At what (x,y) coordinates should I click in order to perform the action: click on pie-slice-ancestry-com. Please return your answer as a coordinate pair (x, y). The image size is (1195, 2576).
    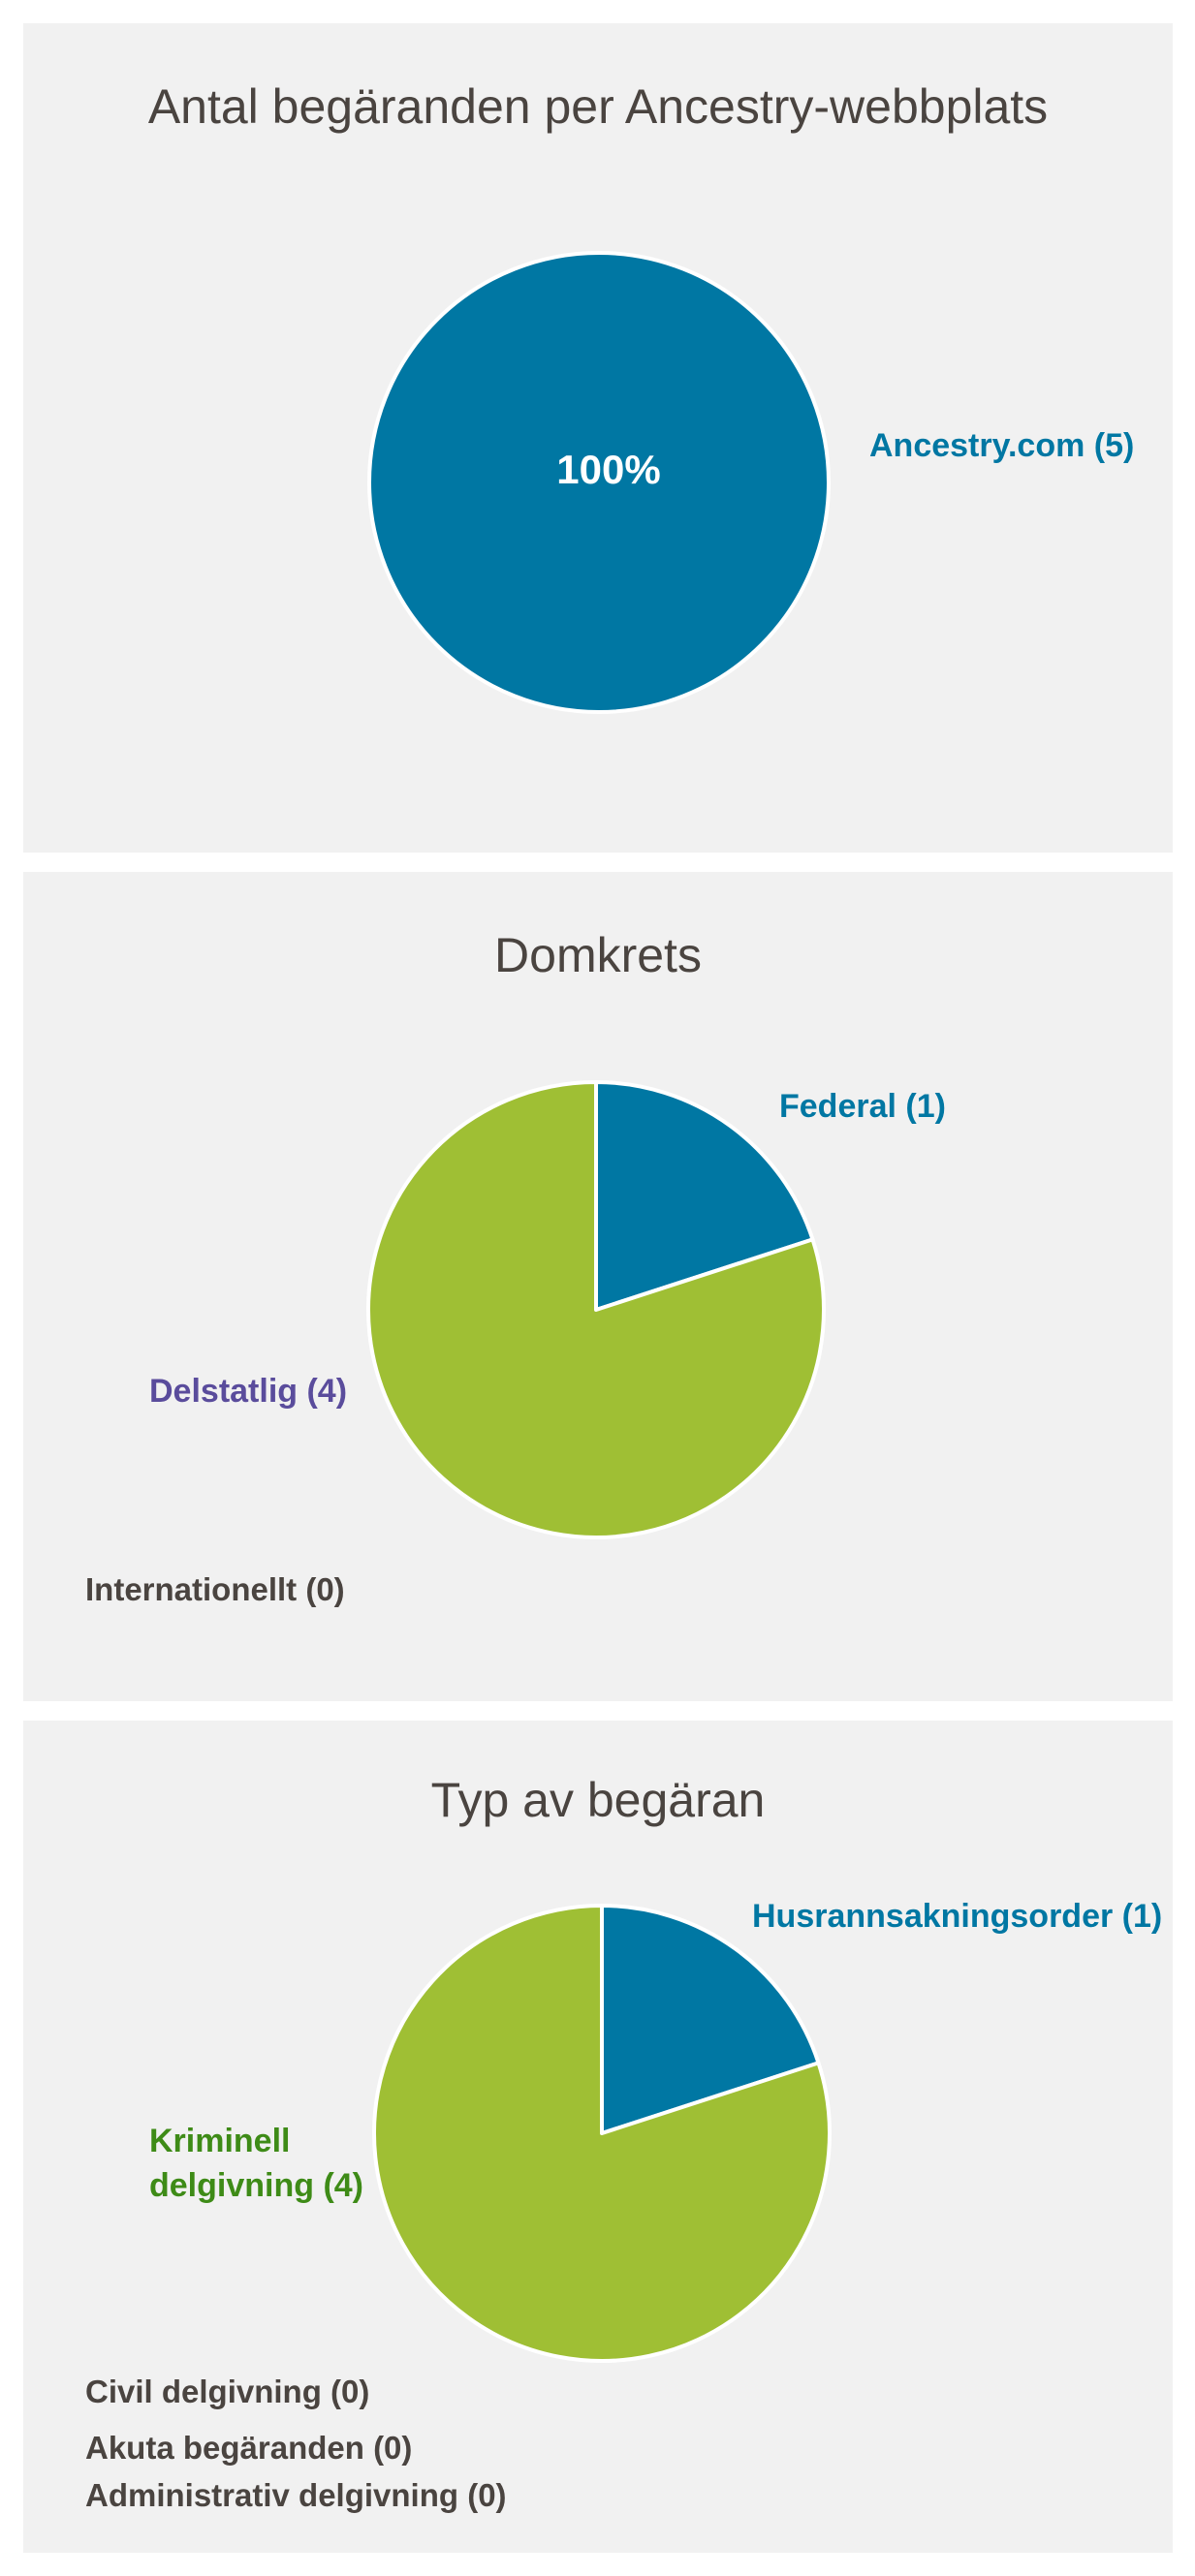
    Looking at the image, I should click on (599, 482).